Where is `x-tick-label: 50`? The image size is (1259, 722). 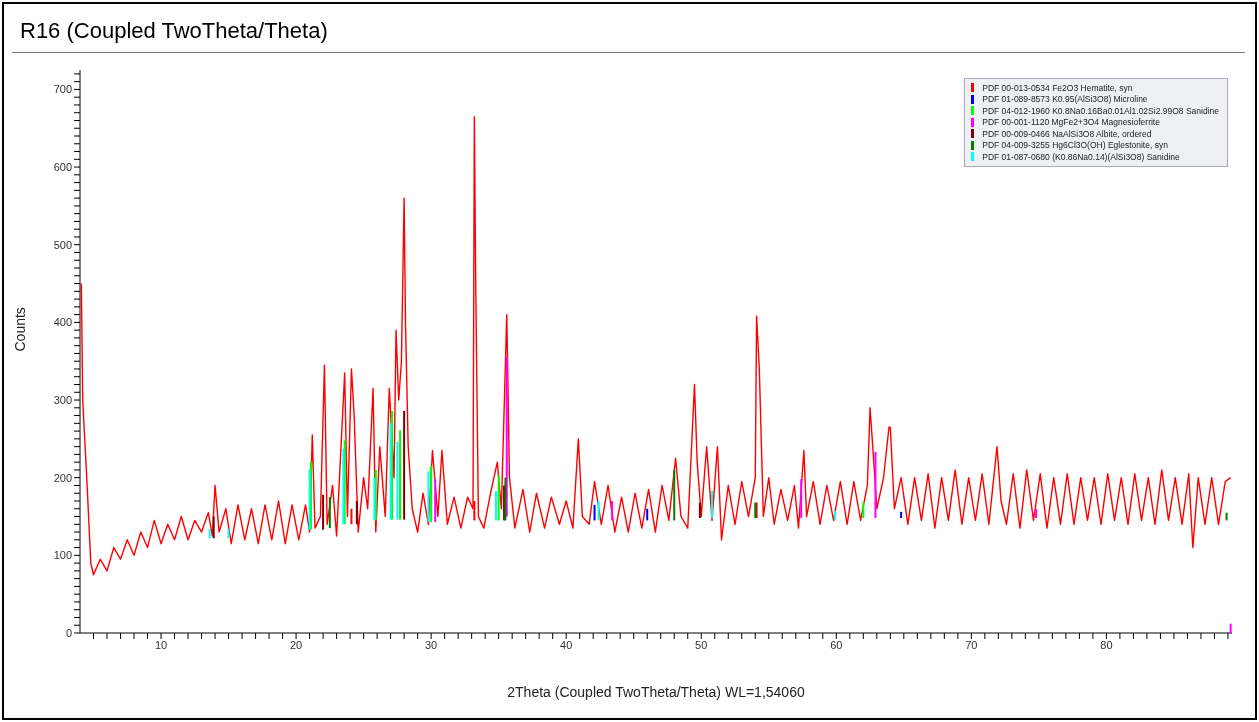
x-tick-label: 50 is located at coordinates (701, 644).